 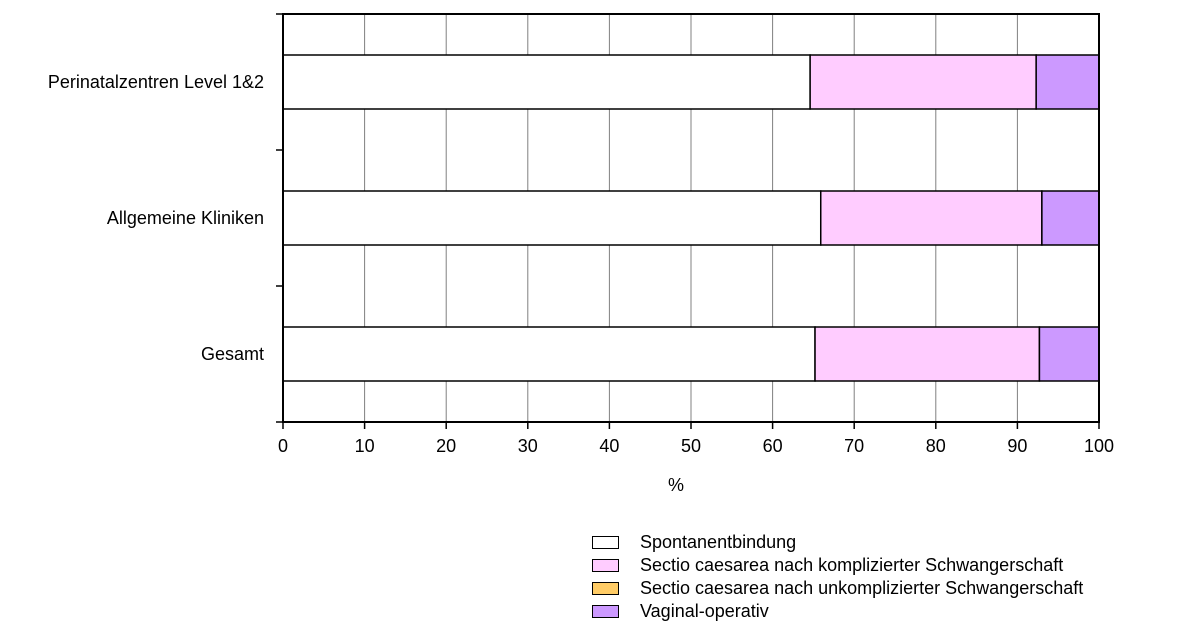 I want to click on x-tick-label: 50, so click(x=691, y=446).